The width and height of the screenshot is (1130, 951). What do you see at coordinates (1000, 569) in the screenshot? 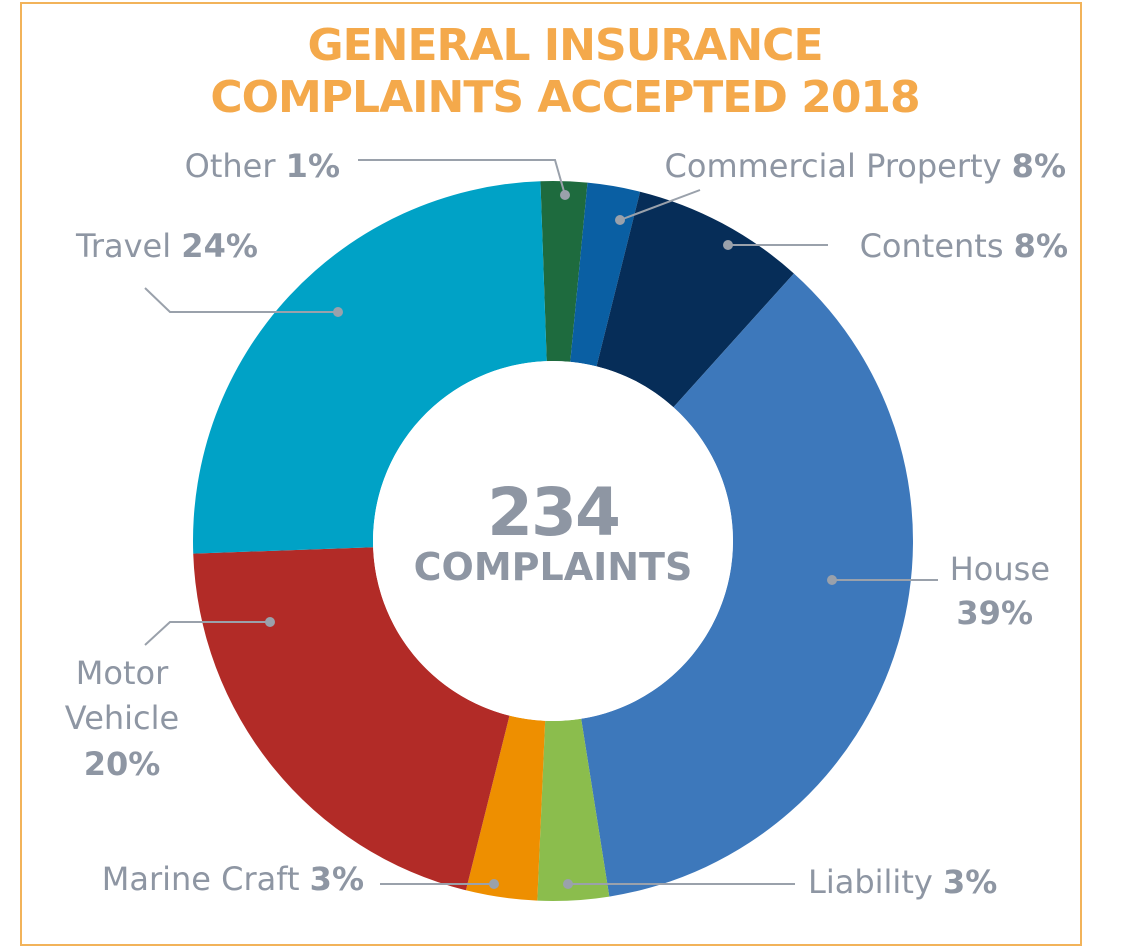
I see `label-house-name: House` at bounding box center [1000, 569].